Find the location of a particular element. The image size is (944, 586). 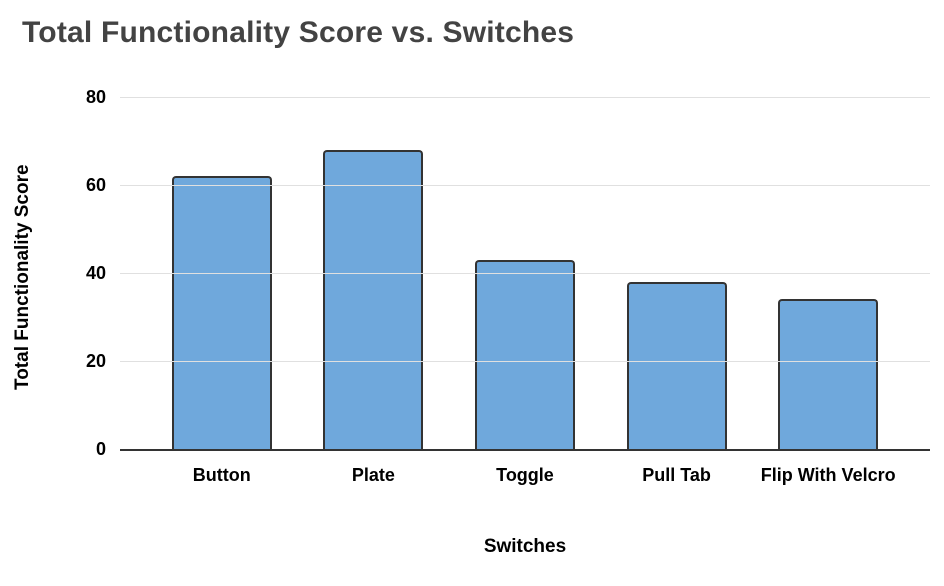

bar-plate is located at coordinates (373, 299).